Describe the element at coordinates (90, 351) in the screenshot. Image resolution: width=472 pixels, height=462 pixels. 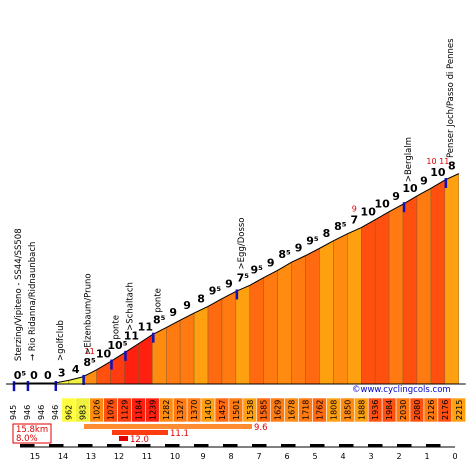
I see `max-gradient-label: 11` at that location.